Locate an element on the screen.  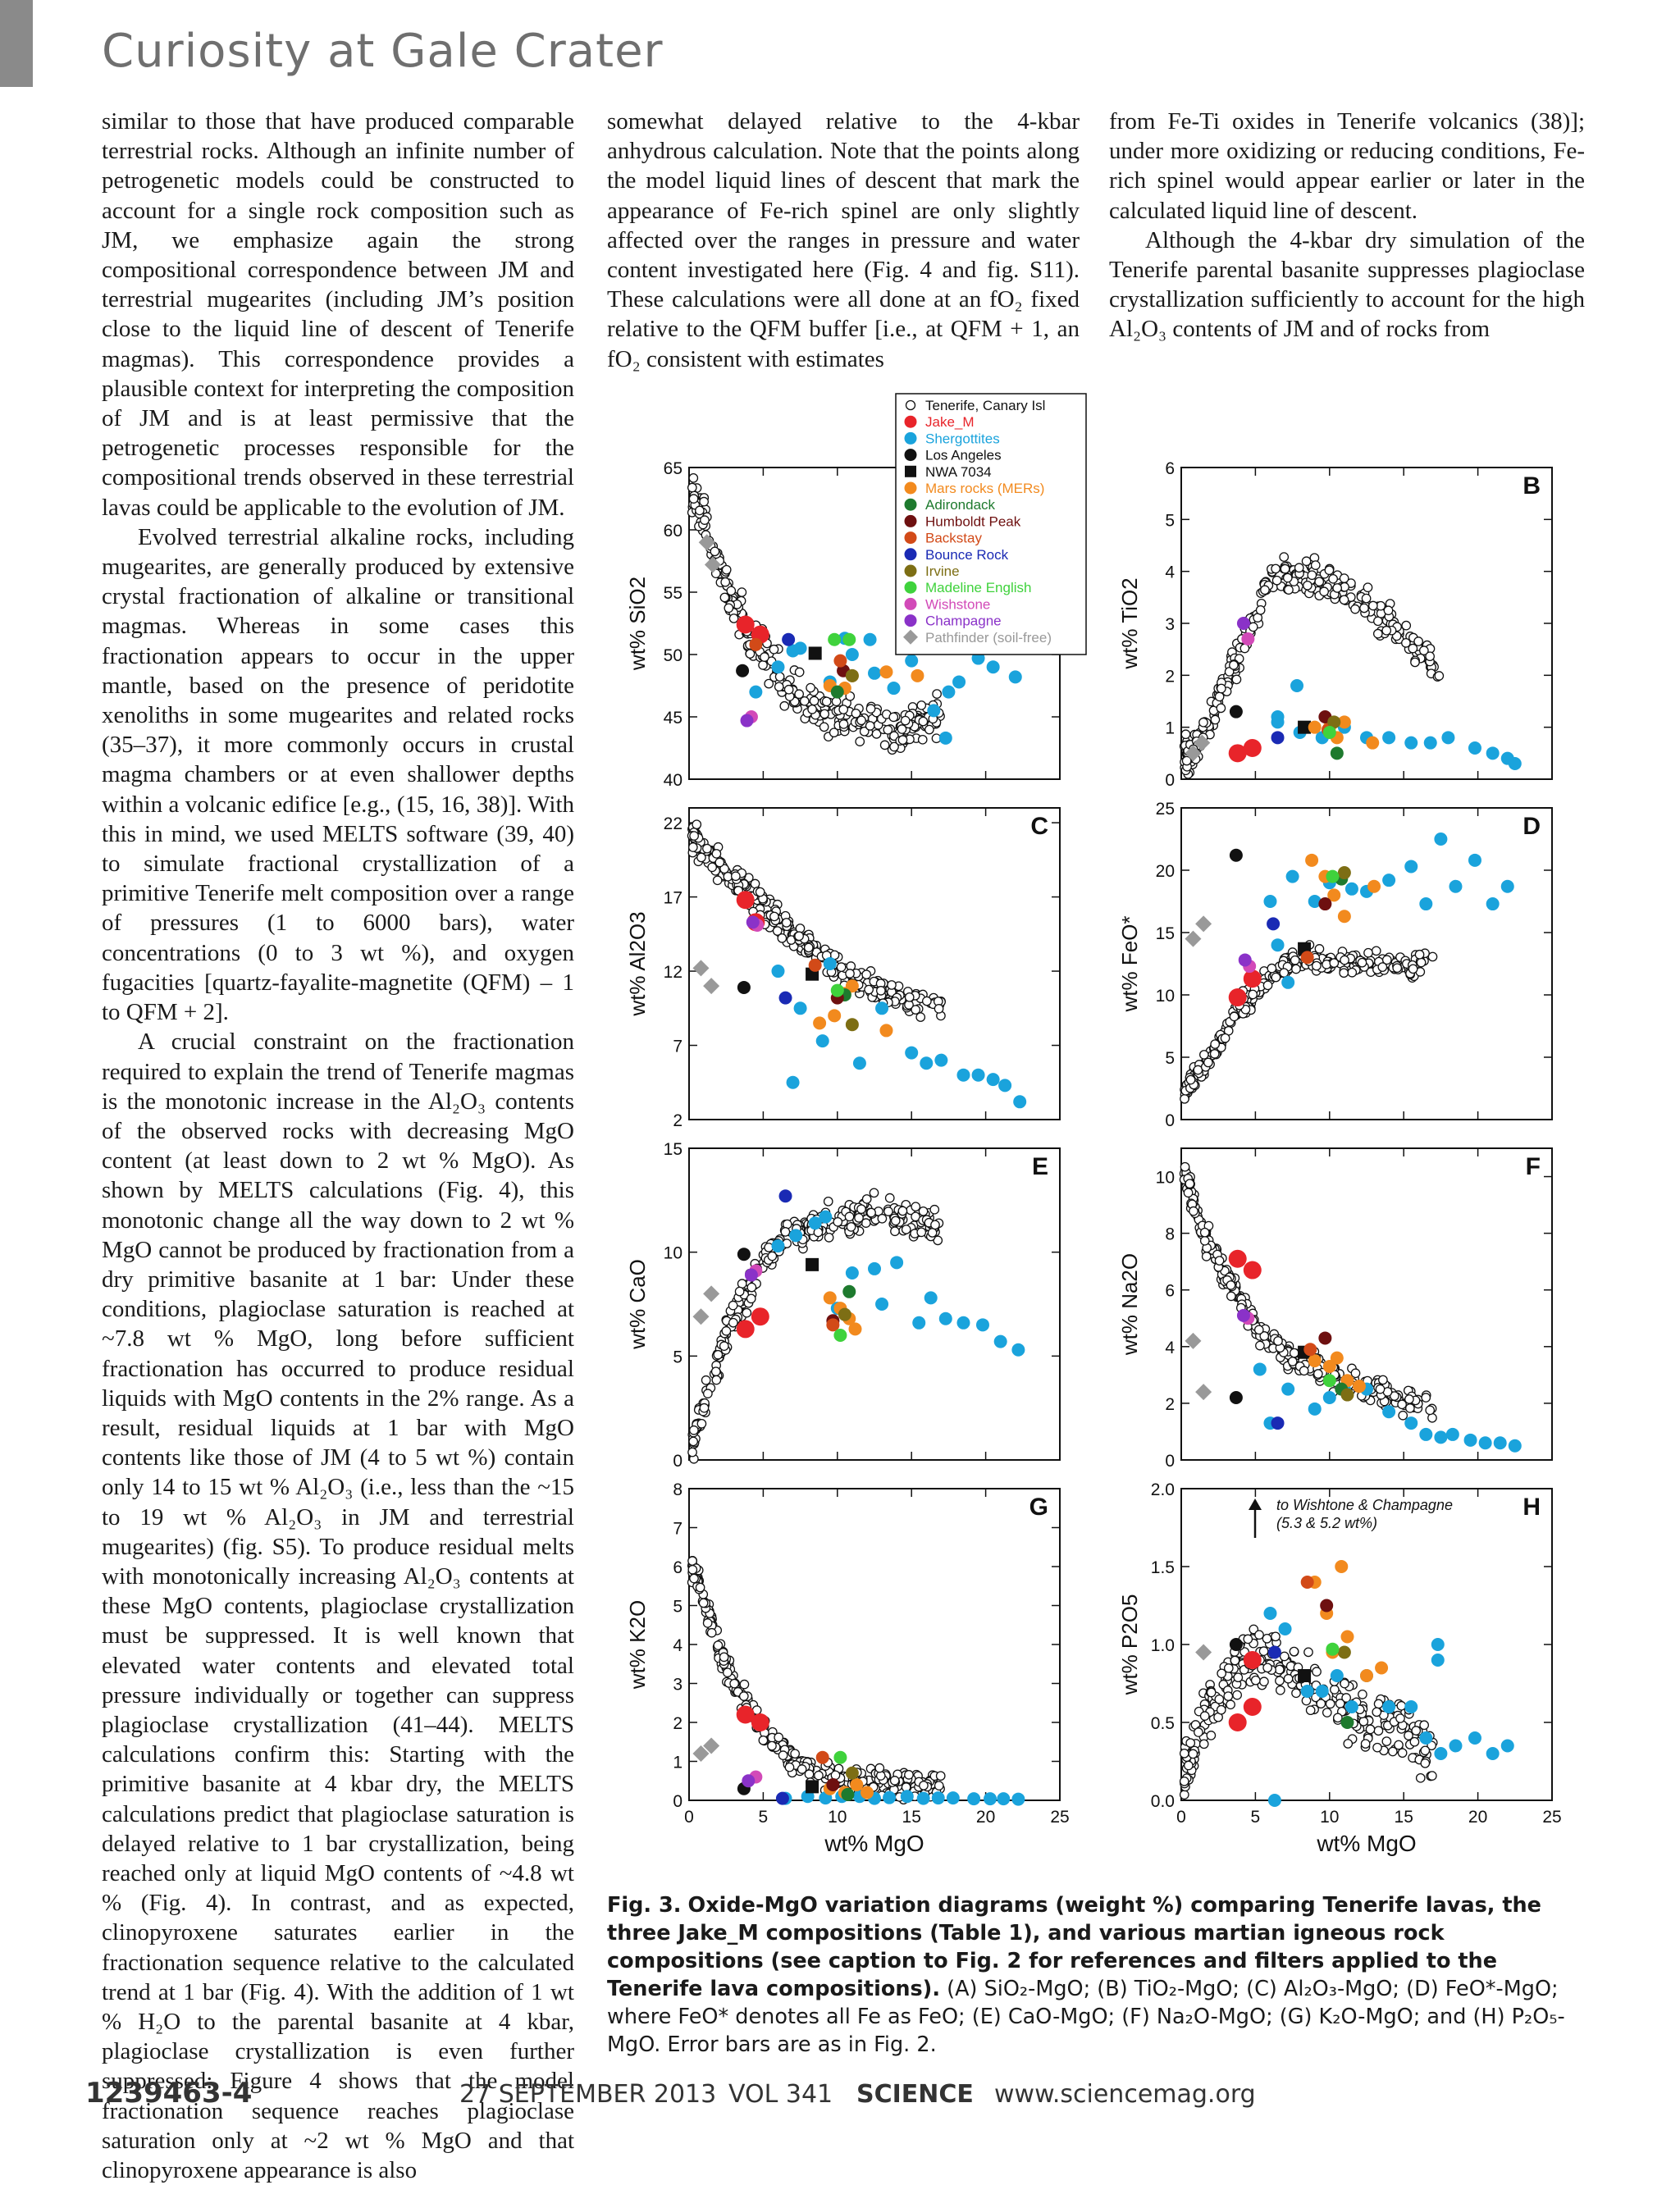
series-irvine is located at coordinates (852, 1773).